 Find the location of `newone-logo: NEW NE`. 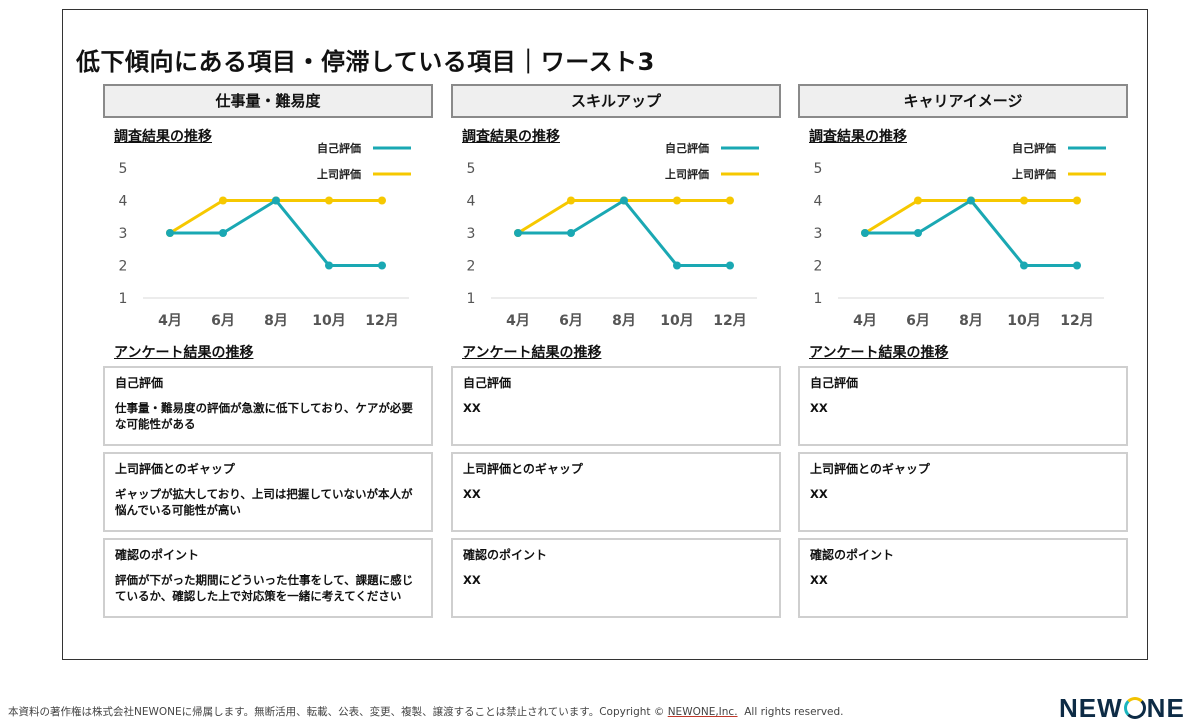

newone-logo: NEW NE is located at coordinates (1122, 708).